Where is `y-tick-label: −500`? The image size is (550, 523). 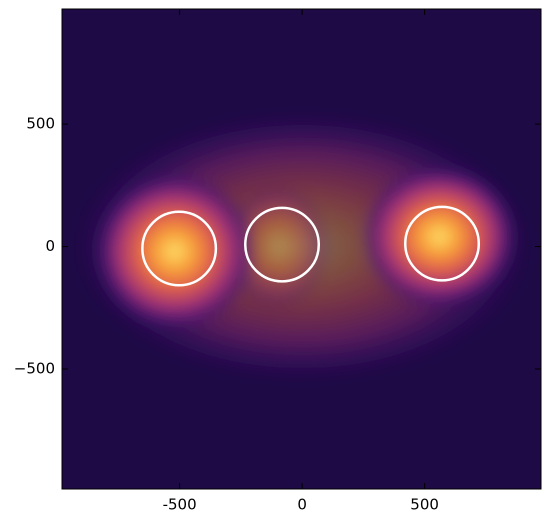 y-tick-label: −500 is located at coordinates (34, 369).